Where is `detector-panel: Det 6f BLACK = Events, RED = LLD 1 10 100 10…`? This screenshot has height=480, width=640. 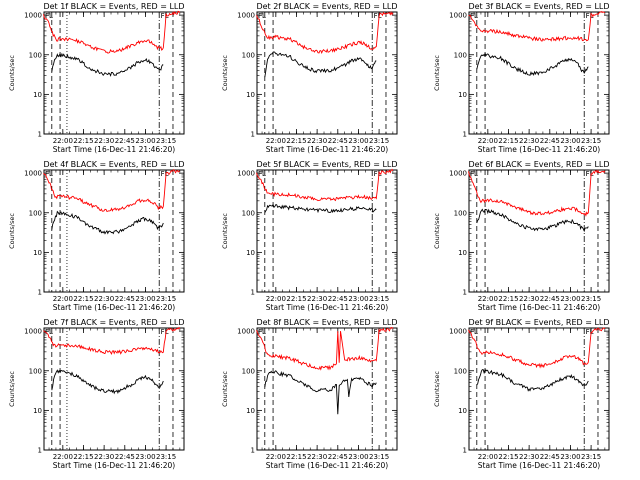
detector-panel: Det 6f BLACK = Events, RED = LLD 1 10 100 10… is located at coordinates (521, 236).